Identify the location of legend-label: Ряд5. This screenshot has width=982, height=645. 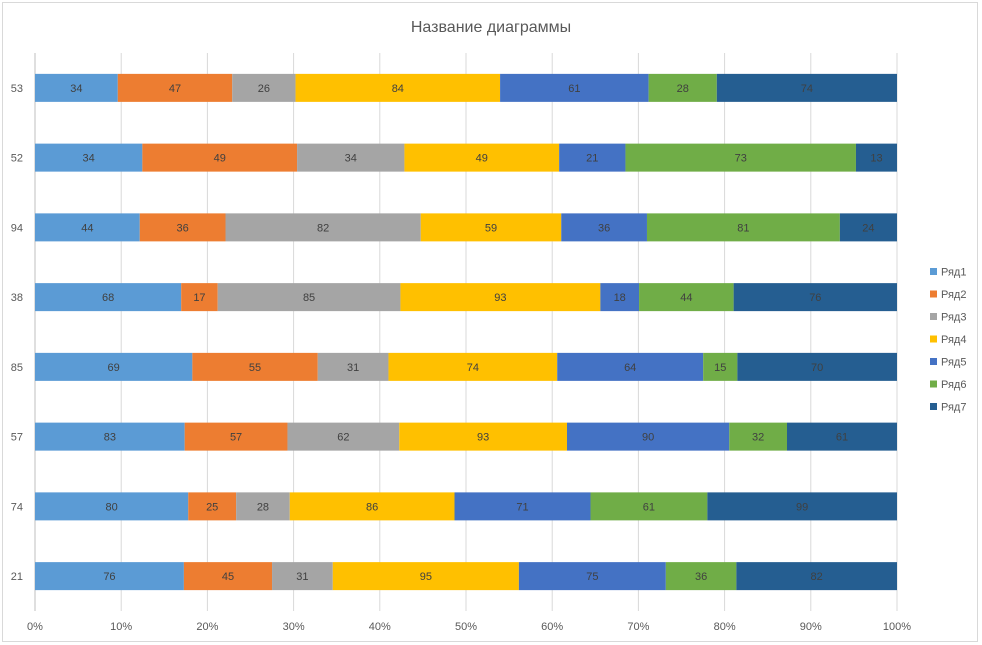
(953, 363).